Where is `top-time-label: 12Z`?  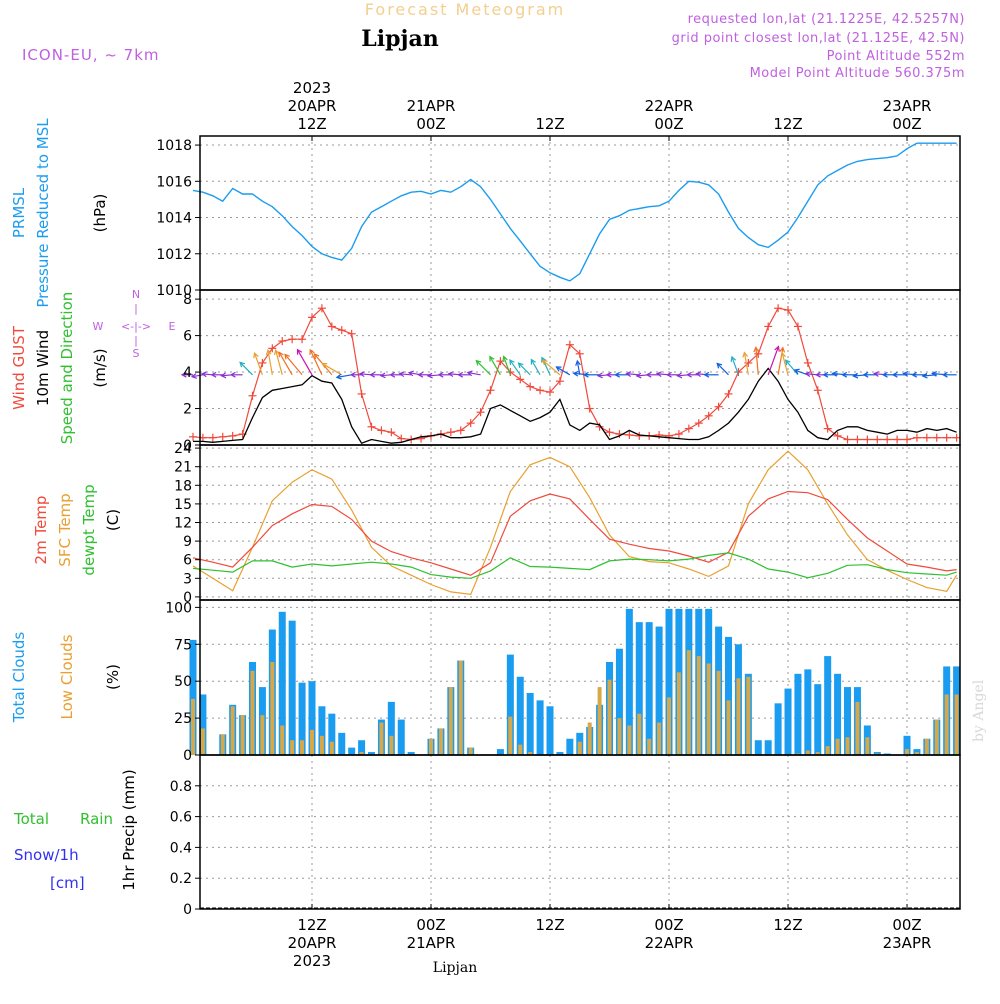
top-time-label: 12Z is located at coordinates (549, 124).